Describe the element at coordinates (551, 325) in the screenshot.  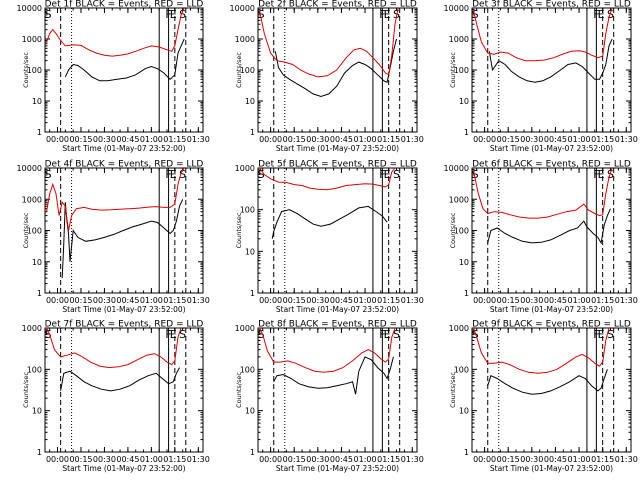
I see `panel-title: Det 9f BLACK = Events, RED = LLD` at that location.